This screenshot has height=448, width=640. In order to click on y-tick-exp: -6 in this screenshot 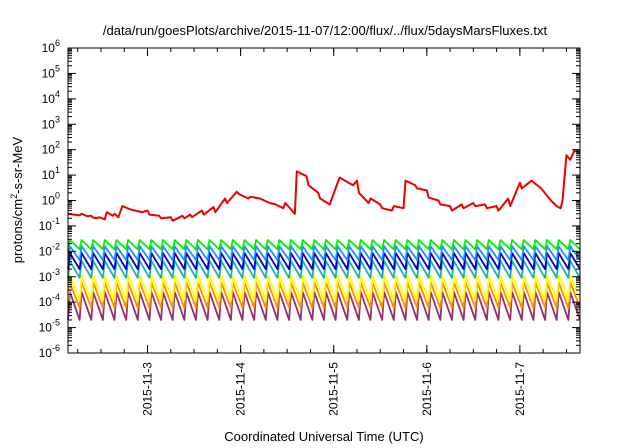, I will do `click(56, 348)`.